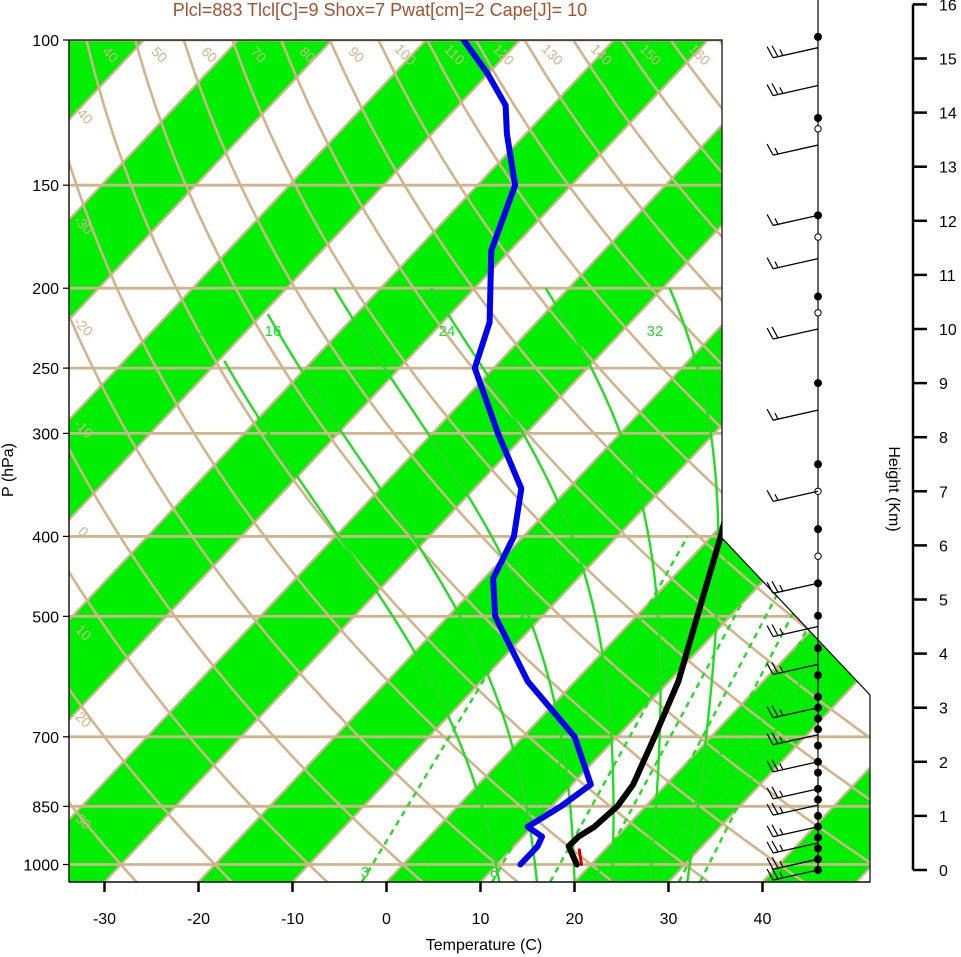 The height and width of the screenshot is (957, 961). What do you see at coordinates (46, 457) in the screenshot?
I see `pressure-axis: 100 150 200 250 300 400 500 700 850 1000` at bounding box center [46, 457].